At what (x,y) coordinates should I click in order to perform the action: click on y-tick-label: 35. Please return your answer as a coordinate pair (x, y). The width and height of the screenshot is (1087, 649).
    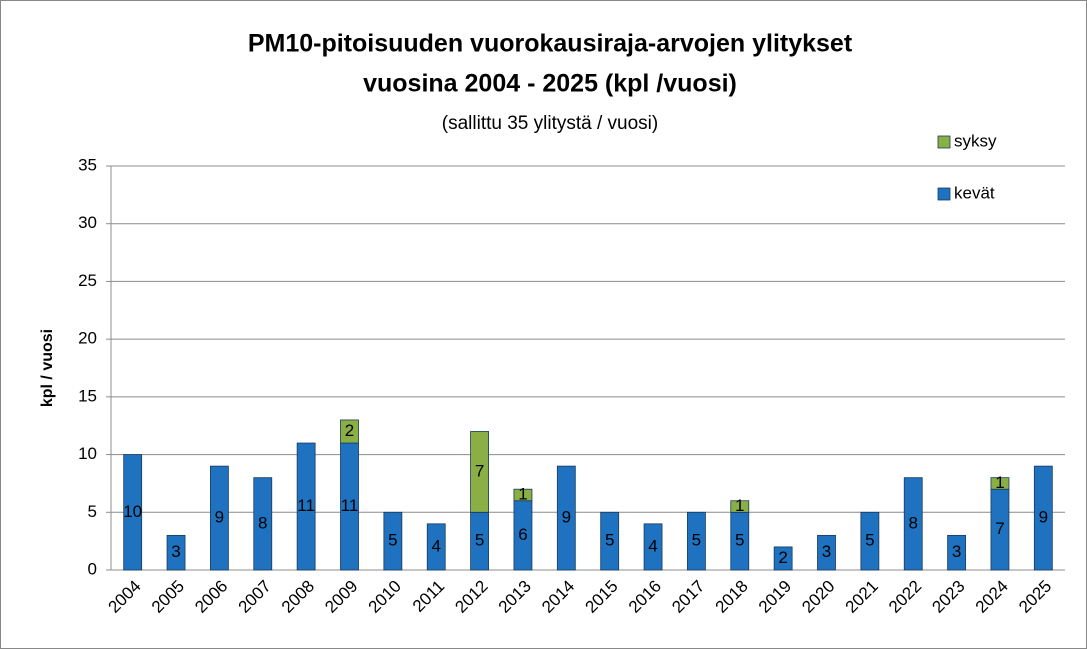
    Looking at the image, I should click on (87, 164).